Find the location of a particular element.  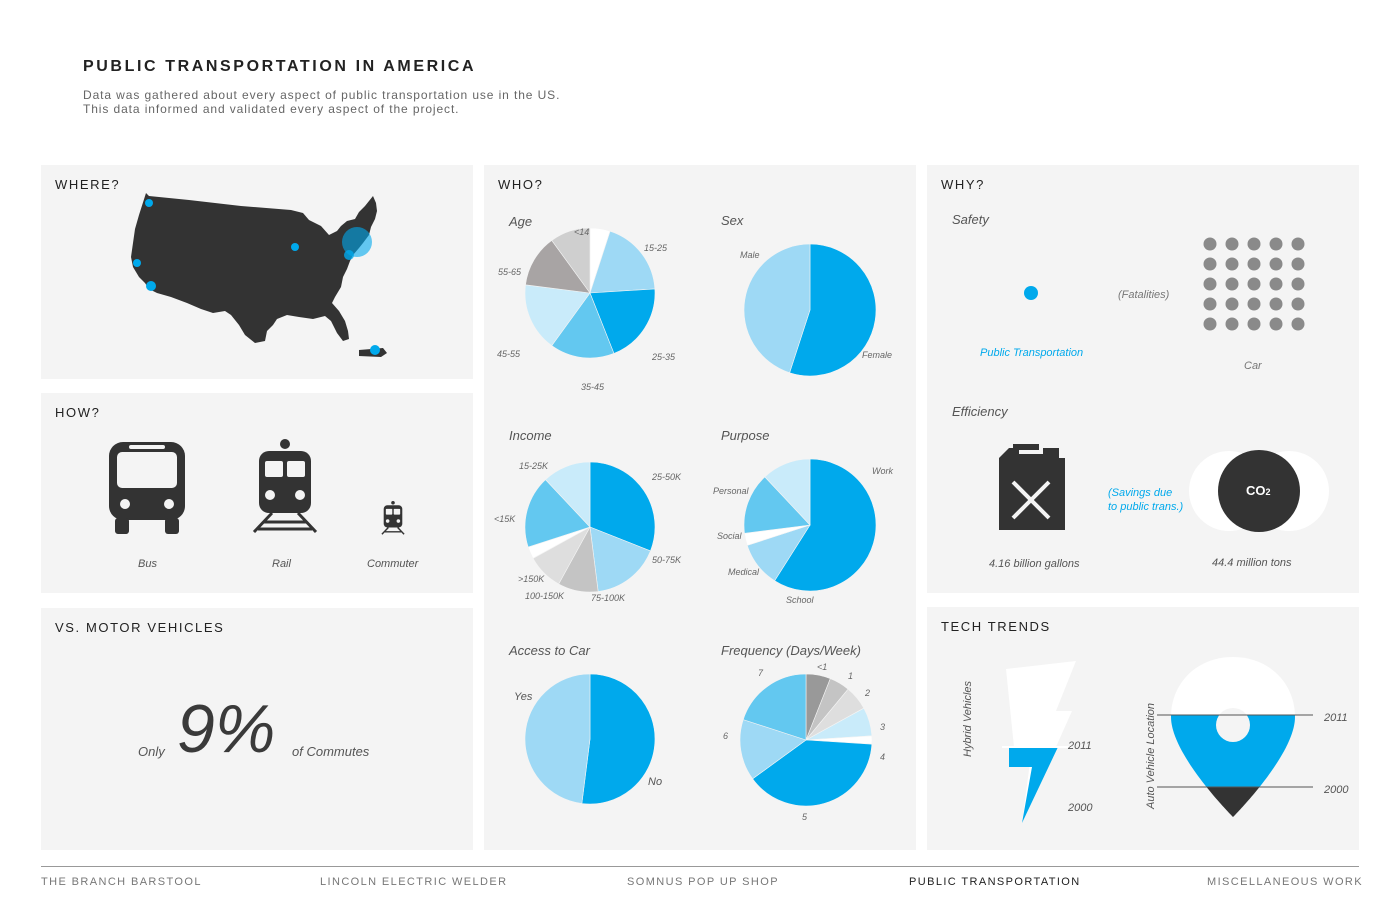

nav-lincoln-electric-welder: LINCOLN ELECTRIC WELDER is located at coordinates (414, 882).